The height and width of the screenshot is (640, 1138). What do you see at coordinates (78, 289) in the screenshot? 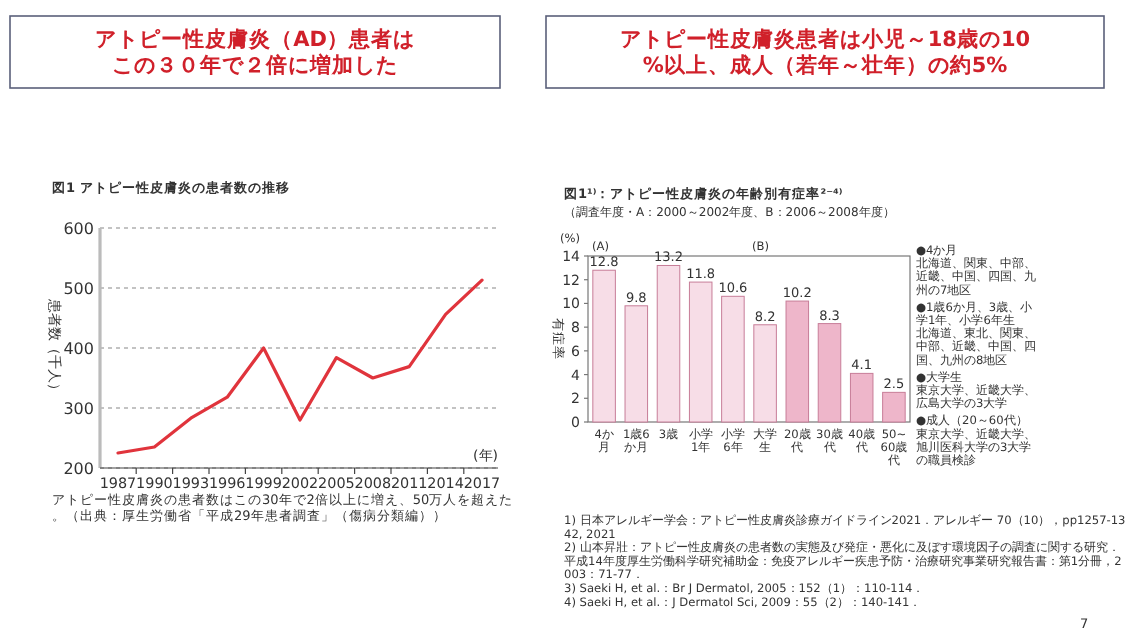
I see `y-tick-label: 500` at bounding box center [78, 289].